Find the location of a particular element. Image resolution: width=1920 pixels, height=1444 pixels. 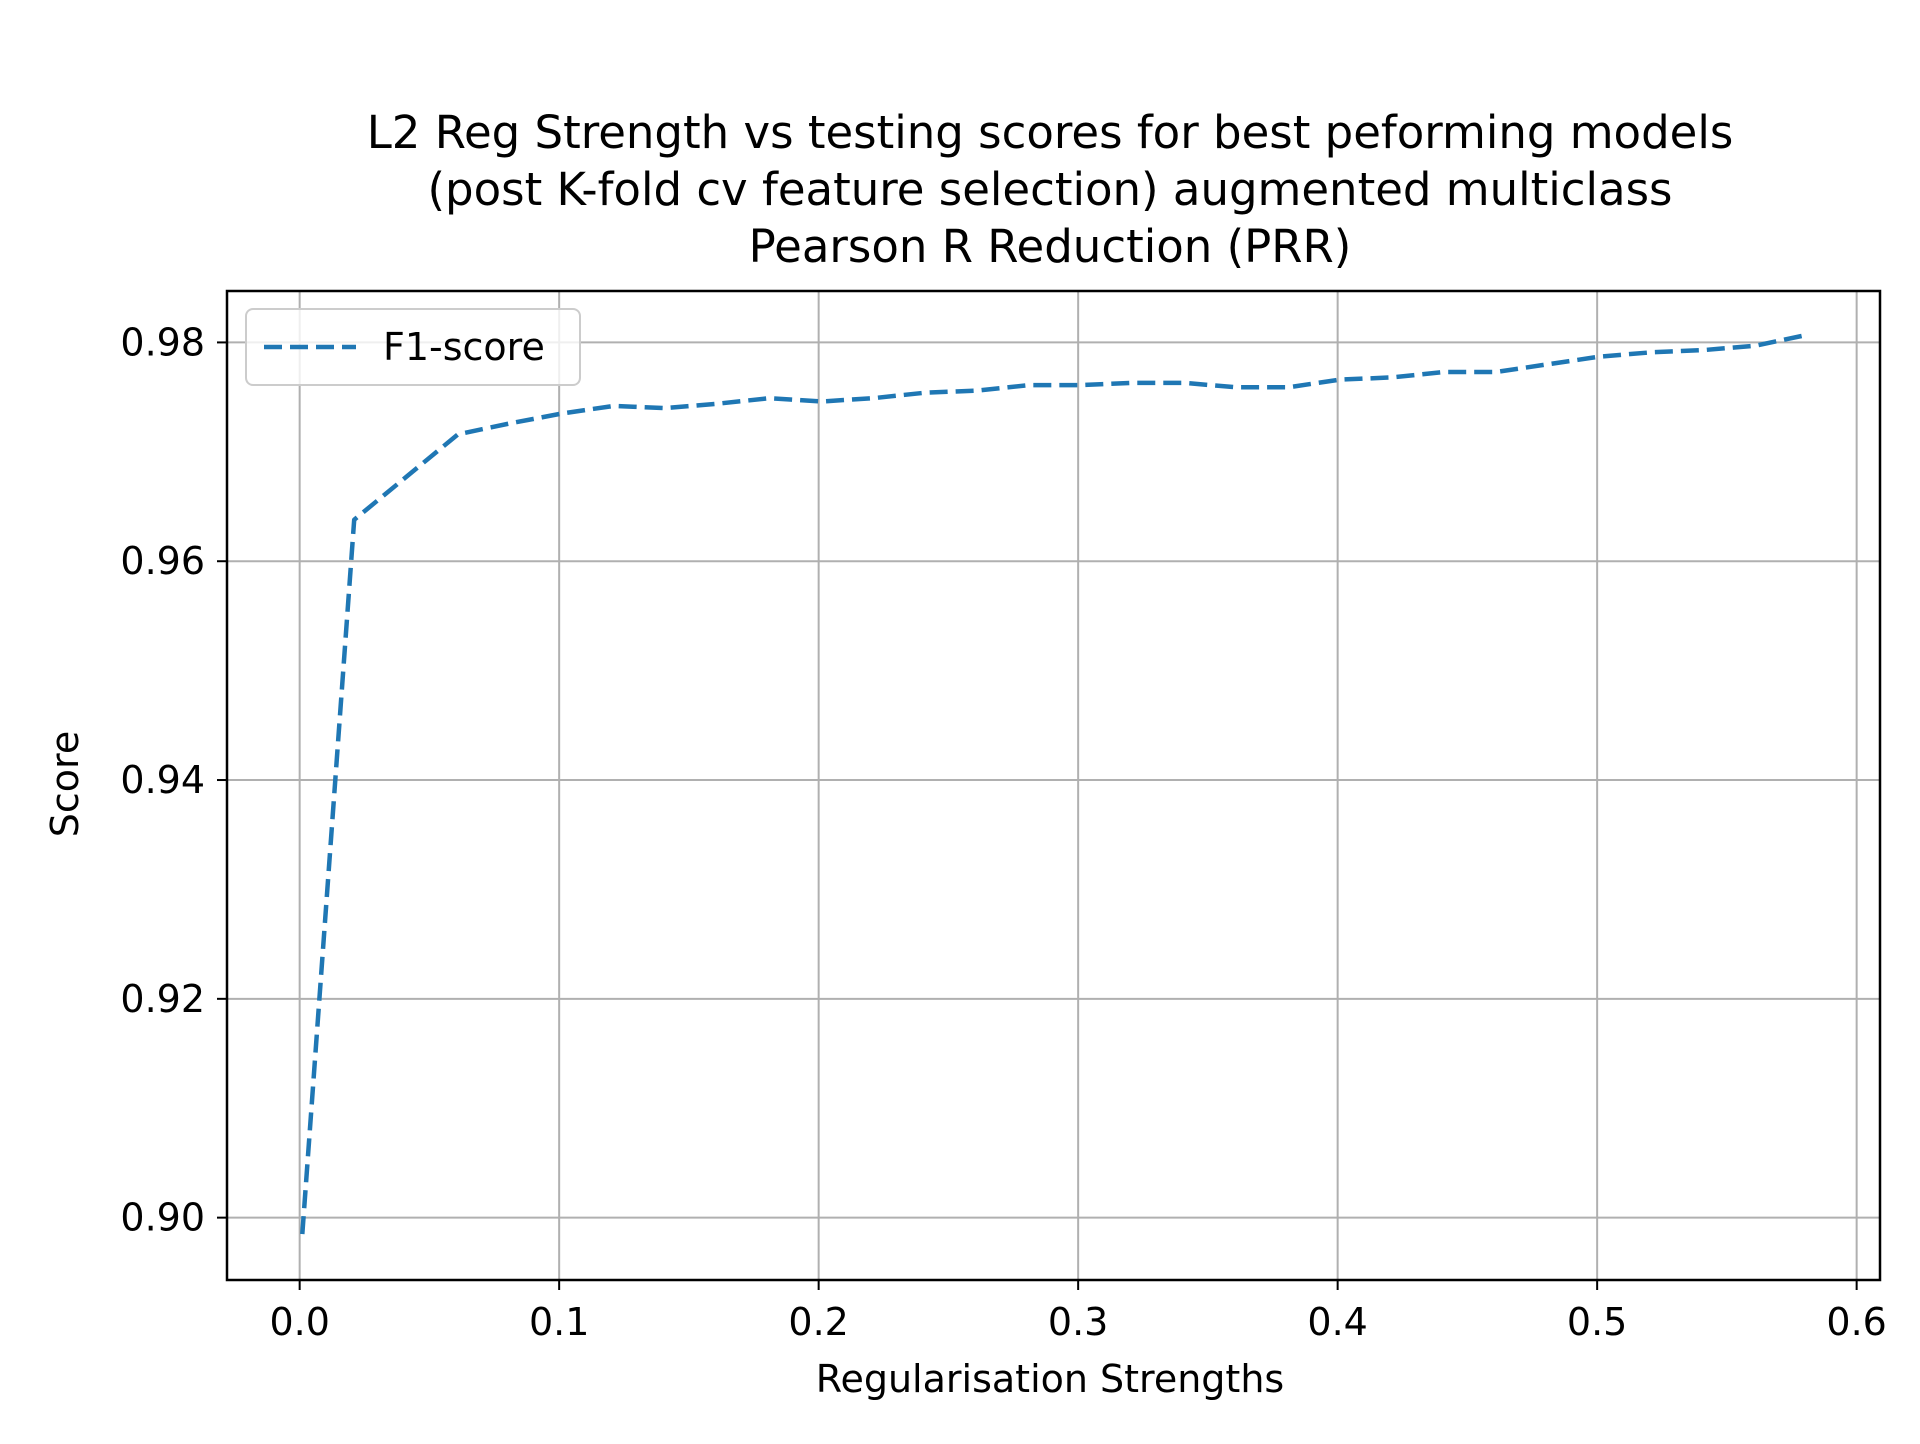

x-axis-label: Regularisation Strengths is located at coordinates (1050, 1379).